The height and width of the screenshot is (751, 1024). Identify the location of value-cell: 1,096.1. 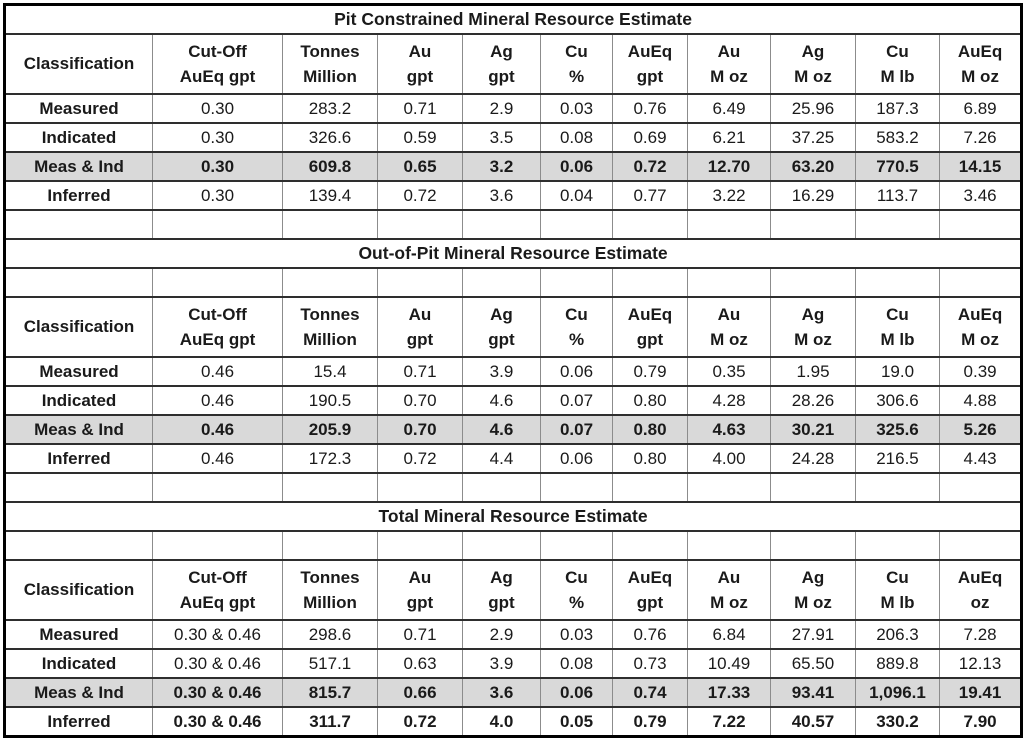
(897, 692).